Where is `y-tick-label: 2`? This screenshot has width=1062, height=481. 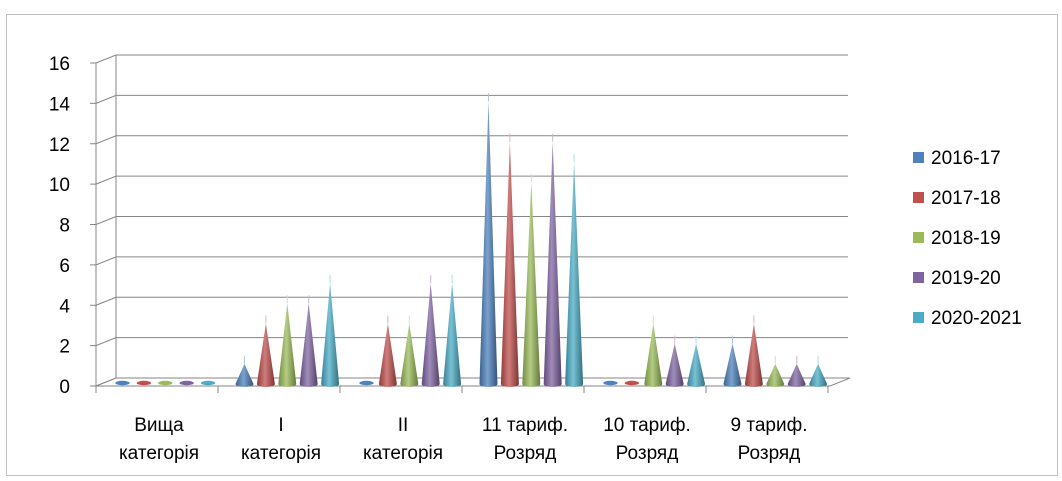
y-tick-label: 2 is located at coordinates (64, 347).